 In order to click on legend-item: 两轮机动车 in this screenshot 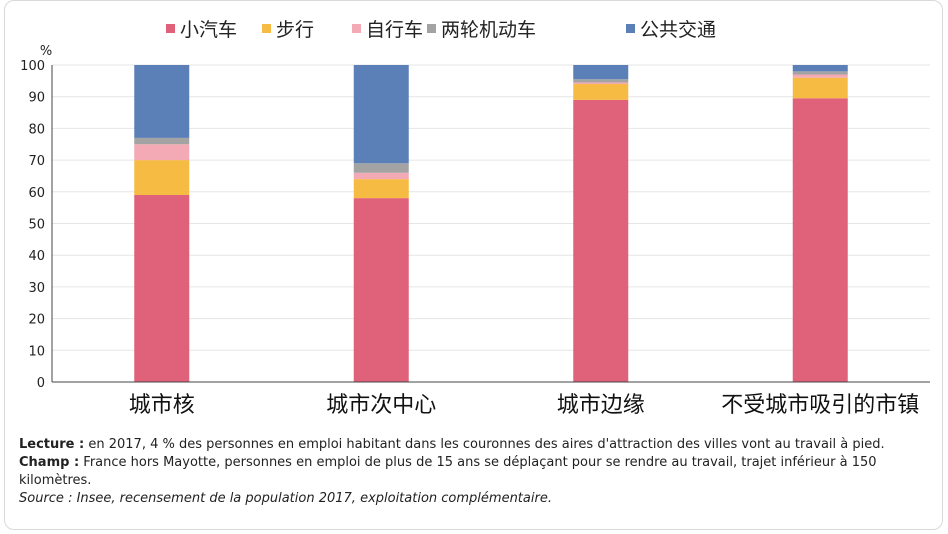, I will do `click(481, 28)`.